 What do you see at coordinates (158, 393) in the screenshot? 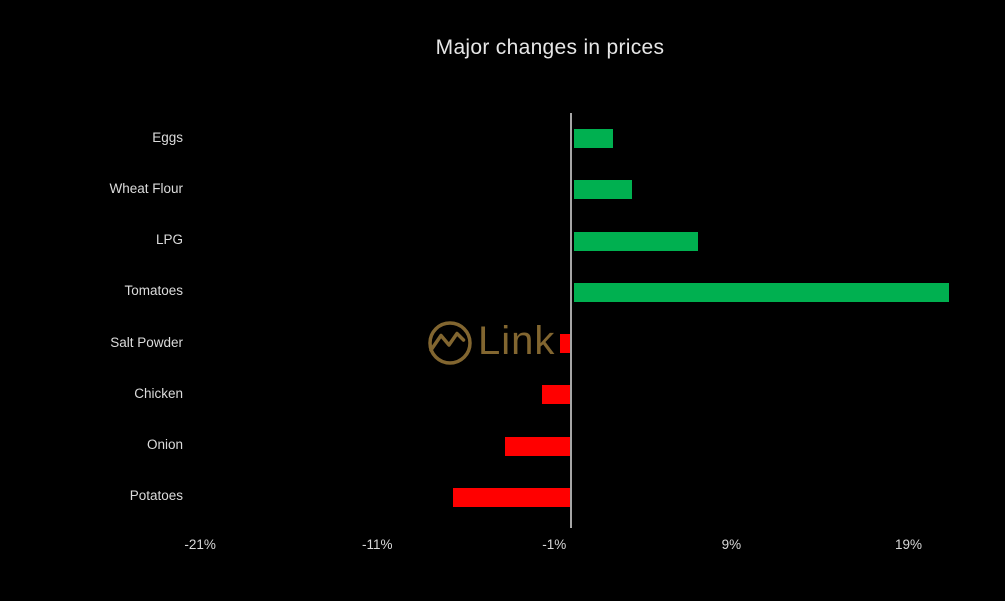
I see `category-label-chicken: Chicken` at bounding box center [158, 393].